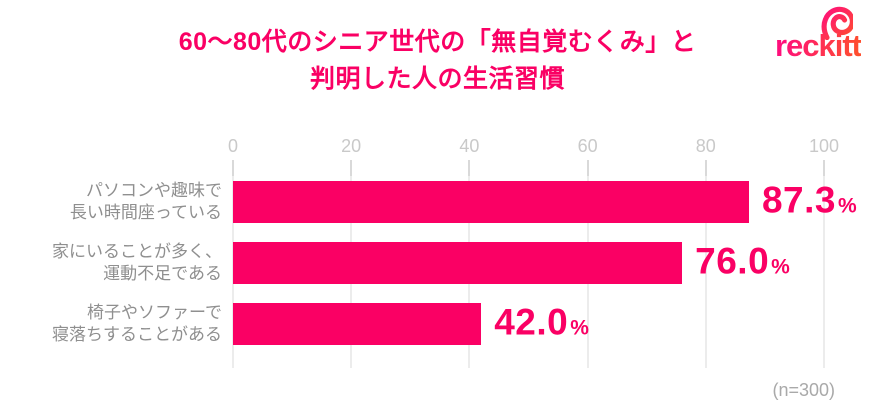 The width and height of the screenshot is (875, 412). Describe the element at coordinates (154, 190) in the screenshot. I see `category-label-line: パソコンや趣味で` at that location.